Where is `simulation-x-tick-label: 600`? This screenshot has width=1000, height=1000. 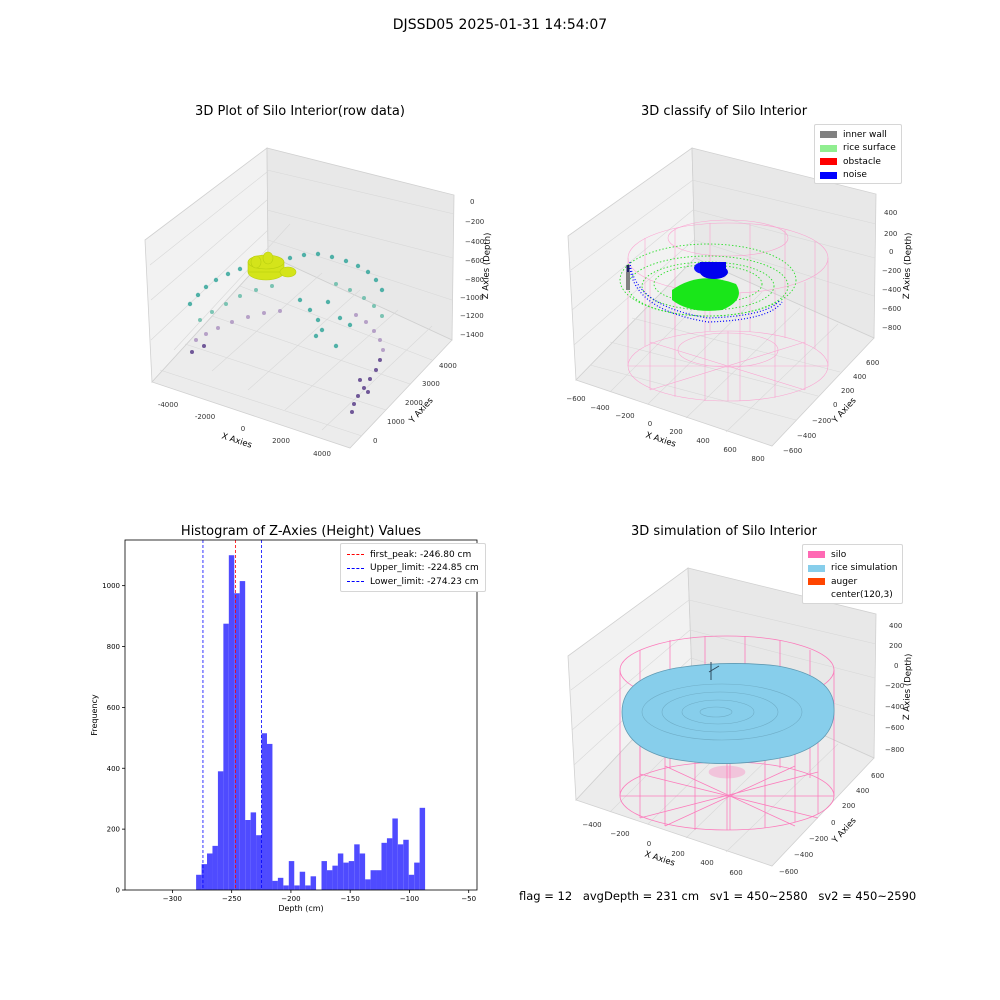 simulation-x-tick-label: 600 is located at coordinates (735, 873).